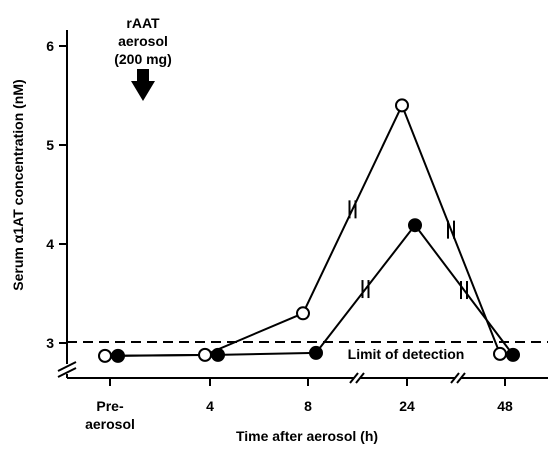  I want to click on x-tick-label: 4, so click(210, 406).